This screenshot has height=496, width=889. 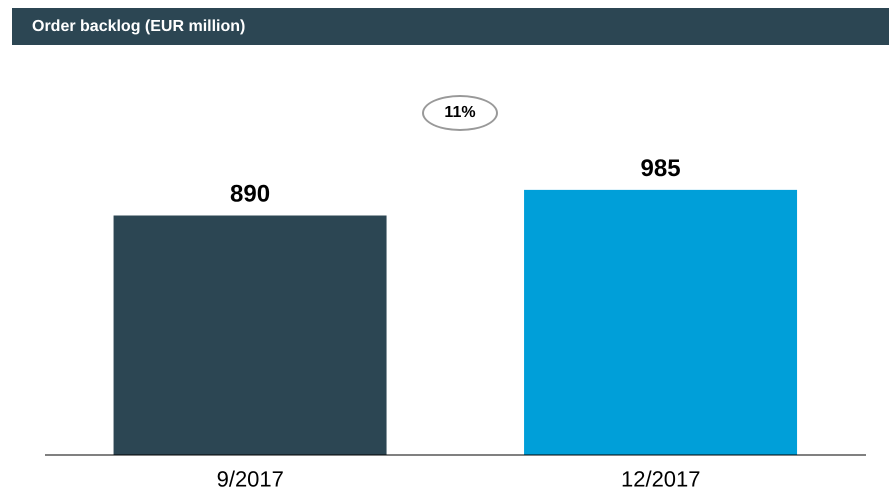 What do you see at coordinates (660, 168) in the screenshot?
I see `data-label: 985` at bounding box center [660, 168].